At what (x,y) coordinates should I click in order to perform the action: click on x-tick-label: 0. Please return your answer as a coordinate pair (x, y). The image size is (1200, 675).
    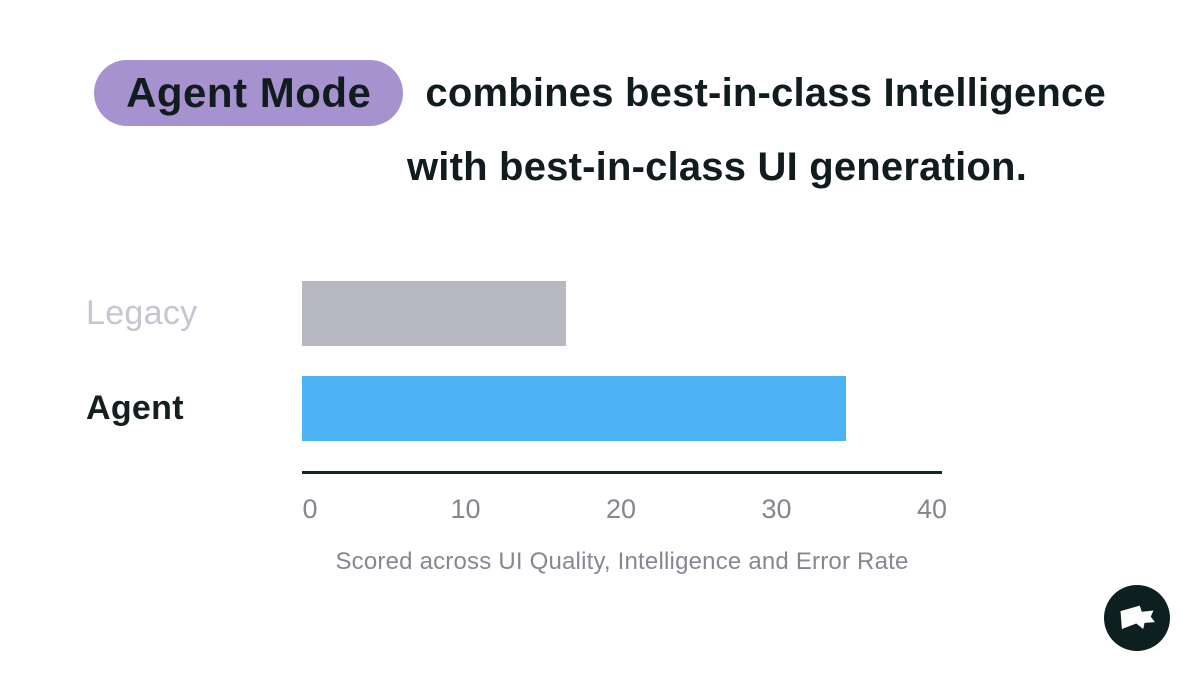
    Looking at the image, I should click on (310, 509).